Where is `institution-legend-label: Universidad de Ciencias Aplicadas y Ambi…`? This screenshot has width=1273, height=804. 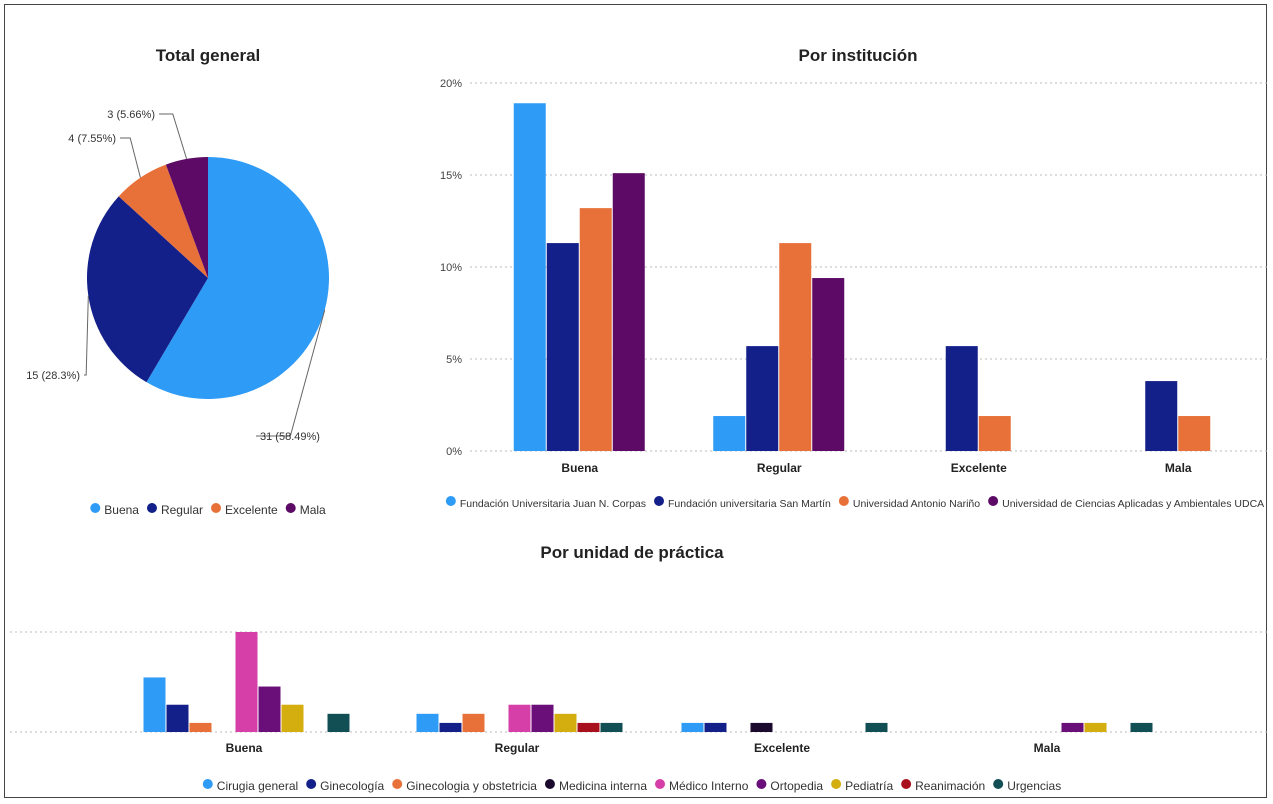
institution-legend-label: Universidad de Ciencias Aplicadas y Ambi… is located at coordinates (1133, 504).